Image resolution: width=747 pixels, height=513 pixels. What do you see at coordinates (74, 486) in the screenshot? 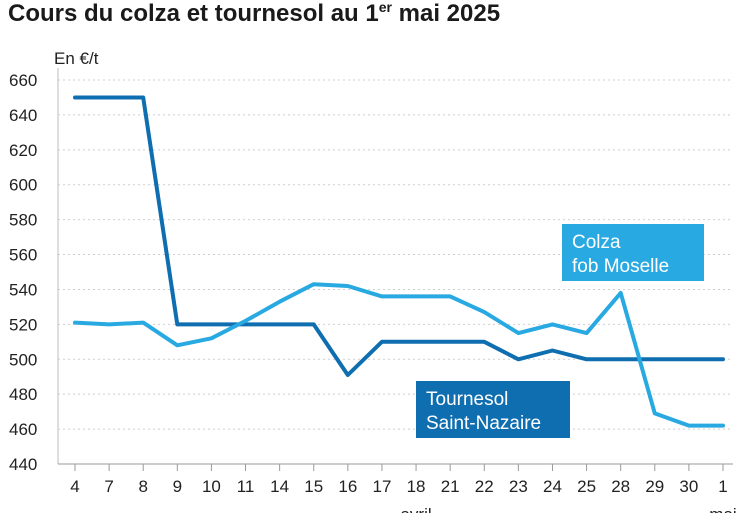
I see `x-tick-label: 4` at bounding box center [74, 486].